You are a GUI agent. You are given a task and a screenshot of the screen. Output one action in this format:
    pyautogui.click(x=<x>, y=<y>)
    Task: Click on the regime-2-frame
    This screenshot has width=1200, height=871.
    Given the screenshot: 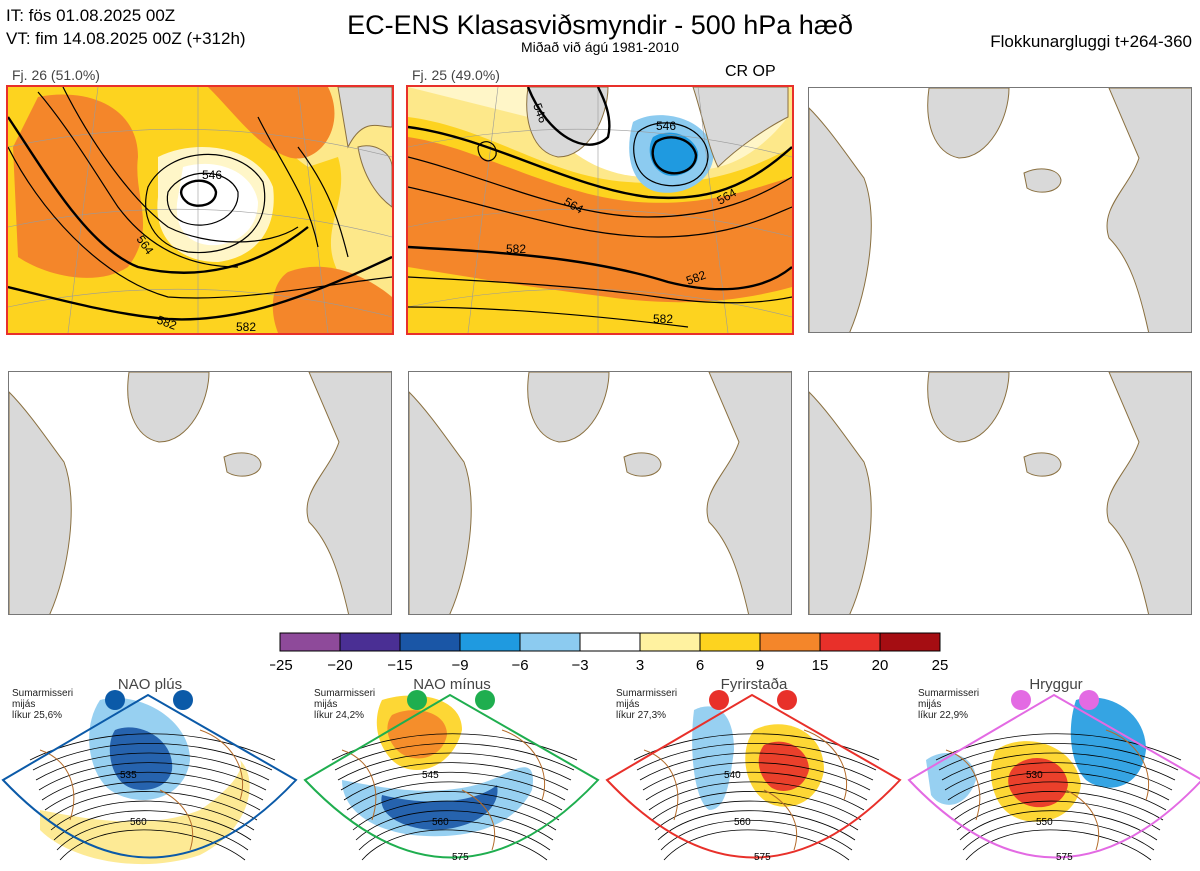 What is the action you would take?
    pyautogui.click(x=451, y=776)
    